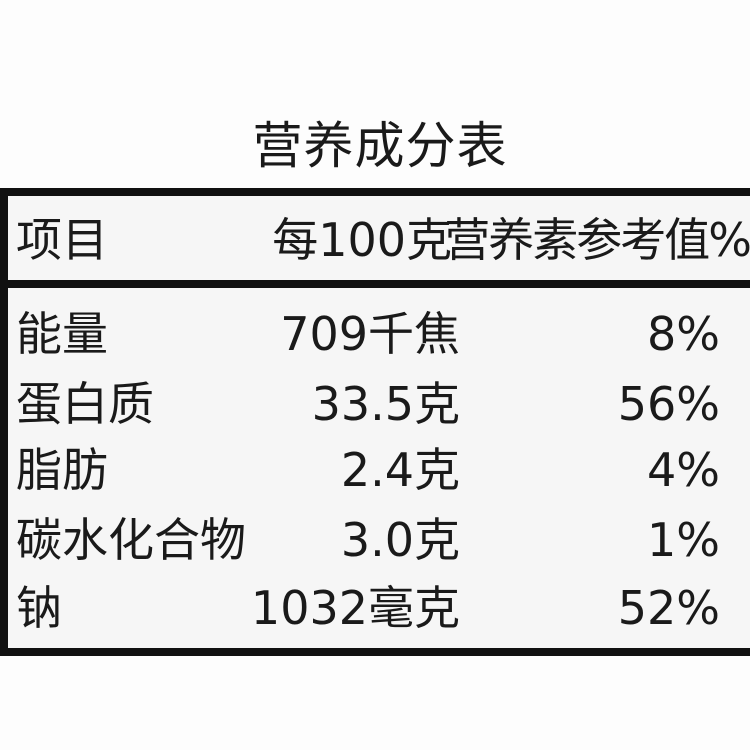 The height and width of the screenshot is (750, 750). I want to click on nutrient-nrv: 1%, so click(683, 540).